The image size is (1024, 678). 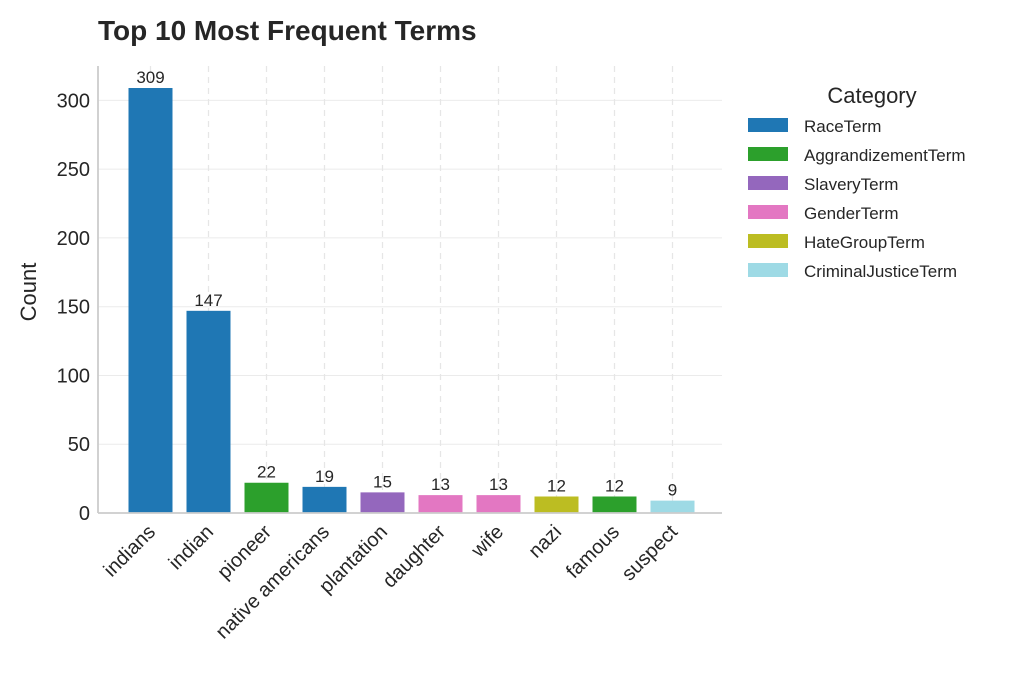 What do you see at coordinates (851, 213) in the screenshot?
I see `legend-label: GenderTerm` at bounding box center [851, 213].